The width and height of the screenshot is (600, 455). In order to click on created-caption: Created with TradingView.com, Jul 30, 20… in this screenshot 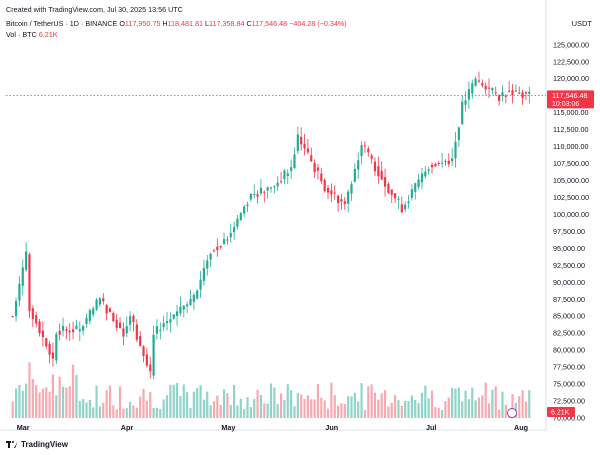, I will do `click(94, 9)`.